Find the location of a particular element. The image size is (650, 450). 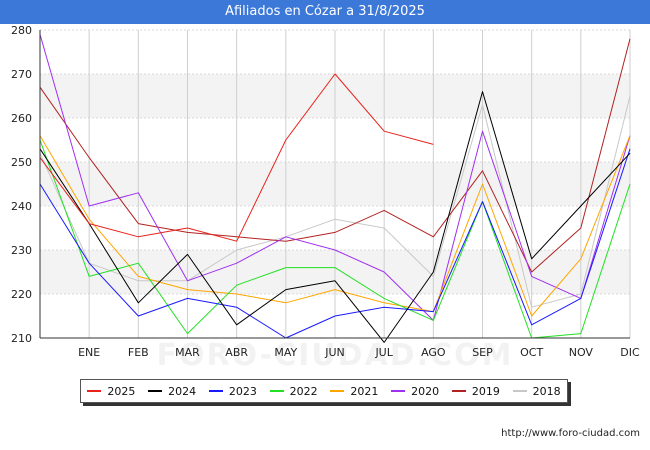

y-tick-label: 250 is located at coordinates (21, 162).